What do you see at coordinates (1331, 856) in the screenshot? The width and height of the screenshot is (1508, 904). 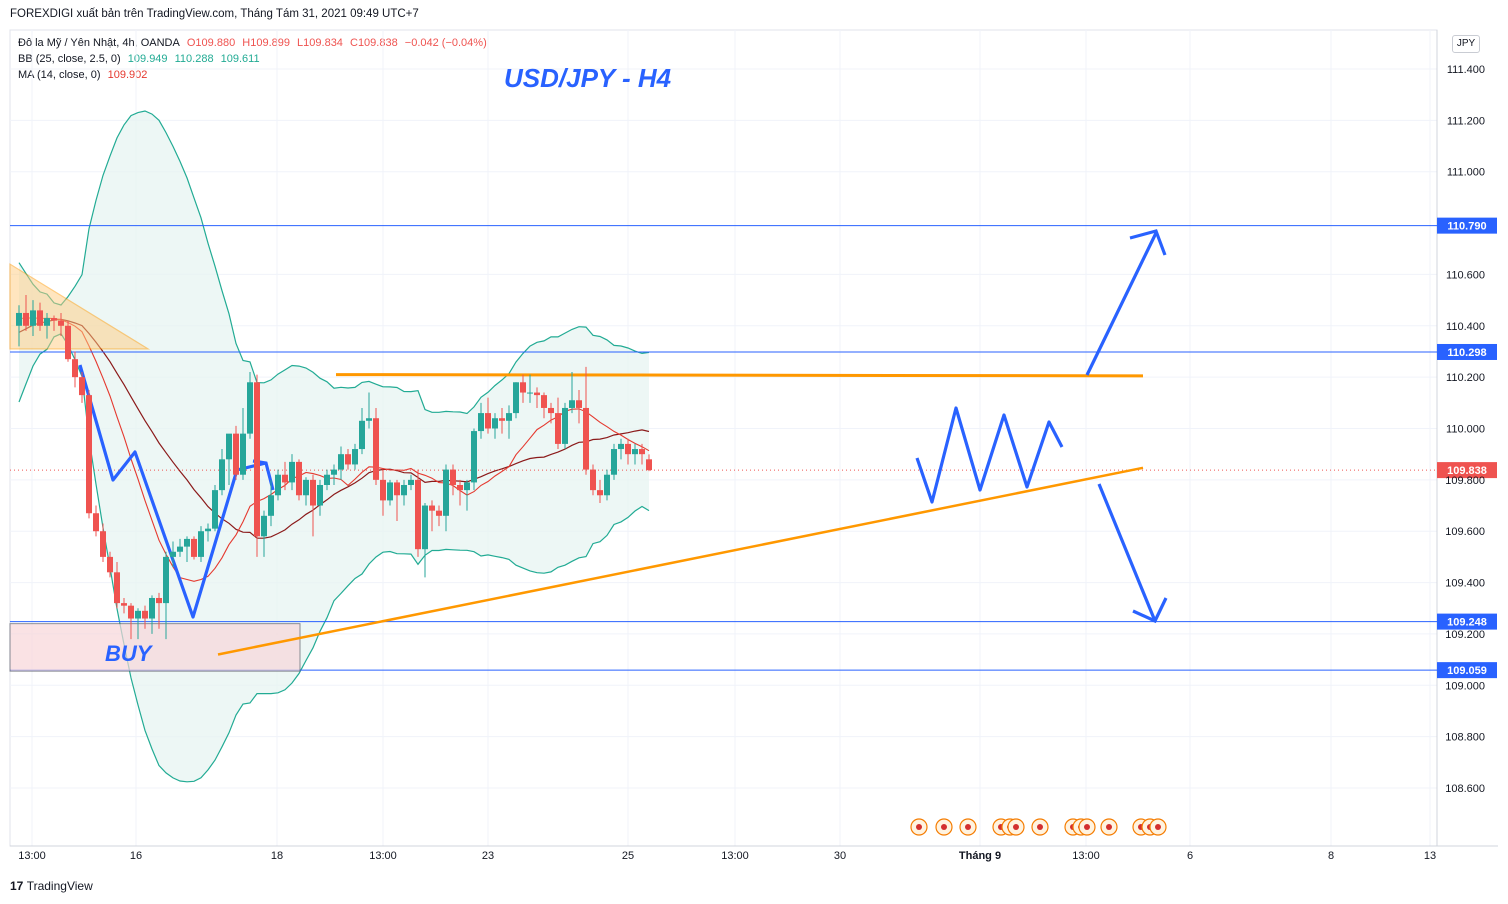 I see `x-tick-label: 8` at bounding box center [1331, 856].